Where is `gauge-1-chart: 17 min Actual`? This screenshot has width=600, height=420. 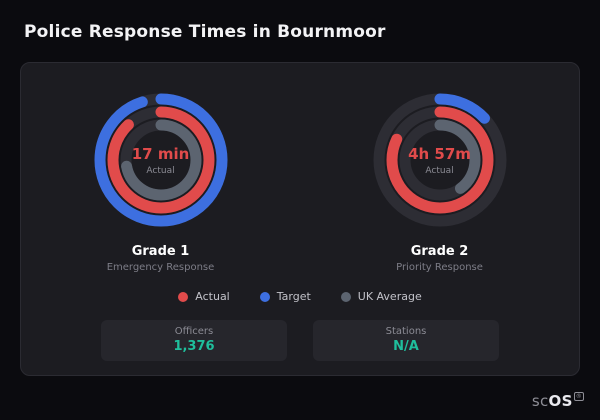 gauge-1-chart: 17 min Actual is located at coordinates (161, 160).